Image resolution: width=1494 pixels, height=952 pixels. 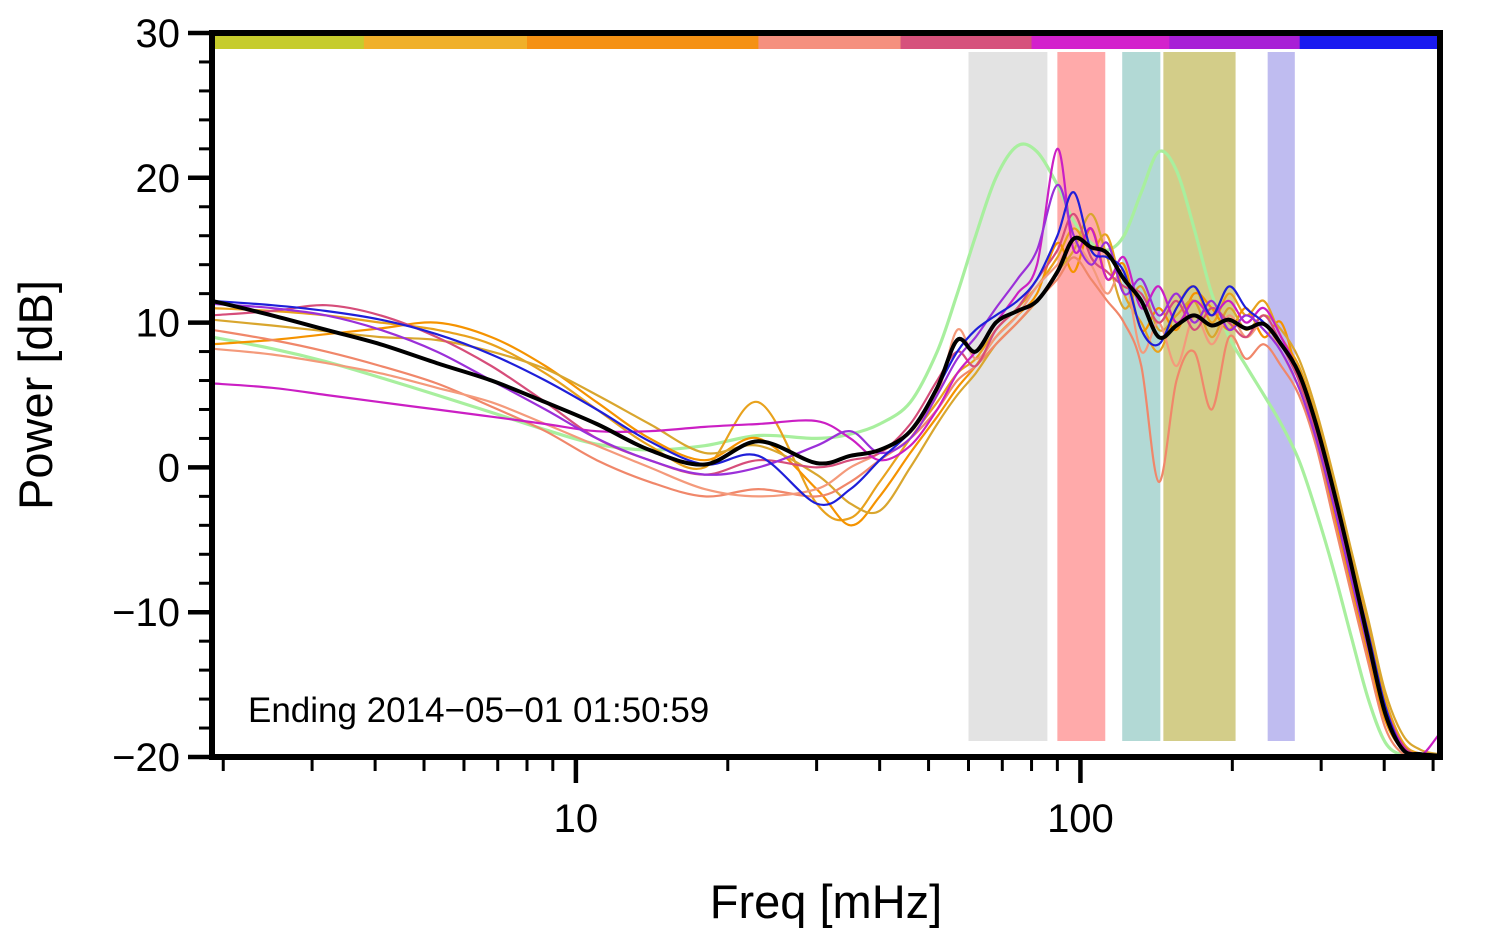 I want to click on band-teal, so click(x=1141, y=396).